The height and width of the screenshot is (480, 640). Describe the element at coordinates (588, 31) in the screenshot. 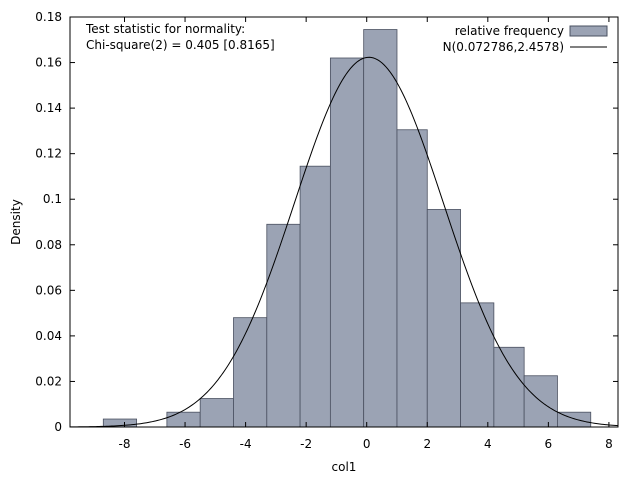

I see `legend-swatch-histogram` at that location.